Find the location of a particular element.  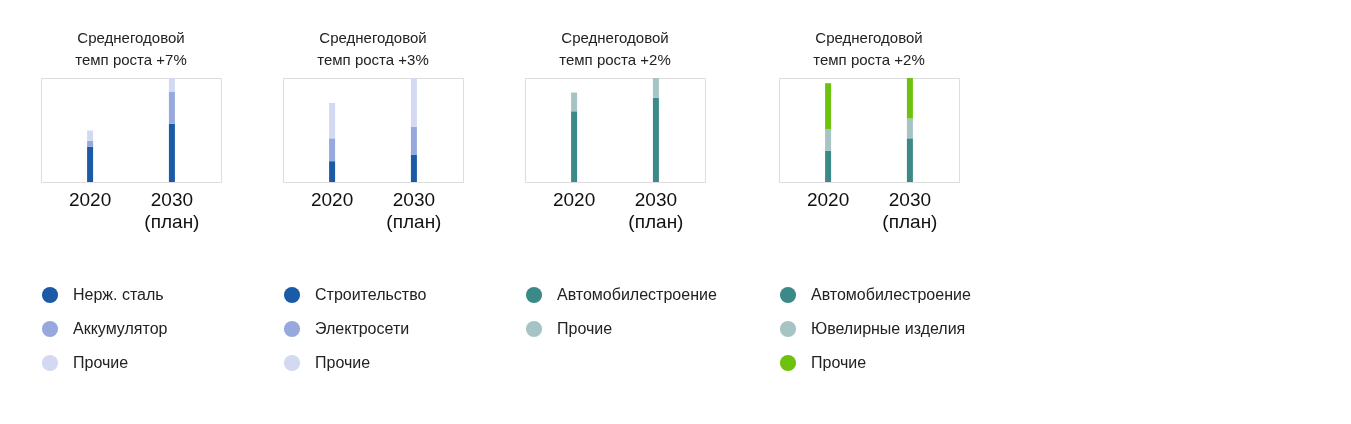

chart-title: Среднегодовой темп роста +3% is located at coordinates (373, 48).